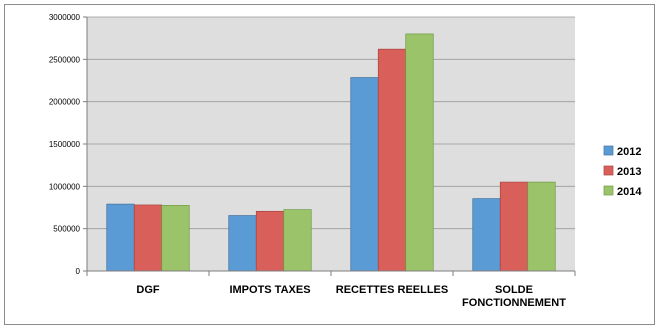  What do you see at coordinates (514, 290) in the screenshot?
I see `x-category-label: SOLDE` at bounding box center [514, 290].